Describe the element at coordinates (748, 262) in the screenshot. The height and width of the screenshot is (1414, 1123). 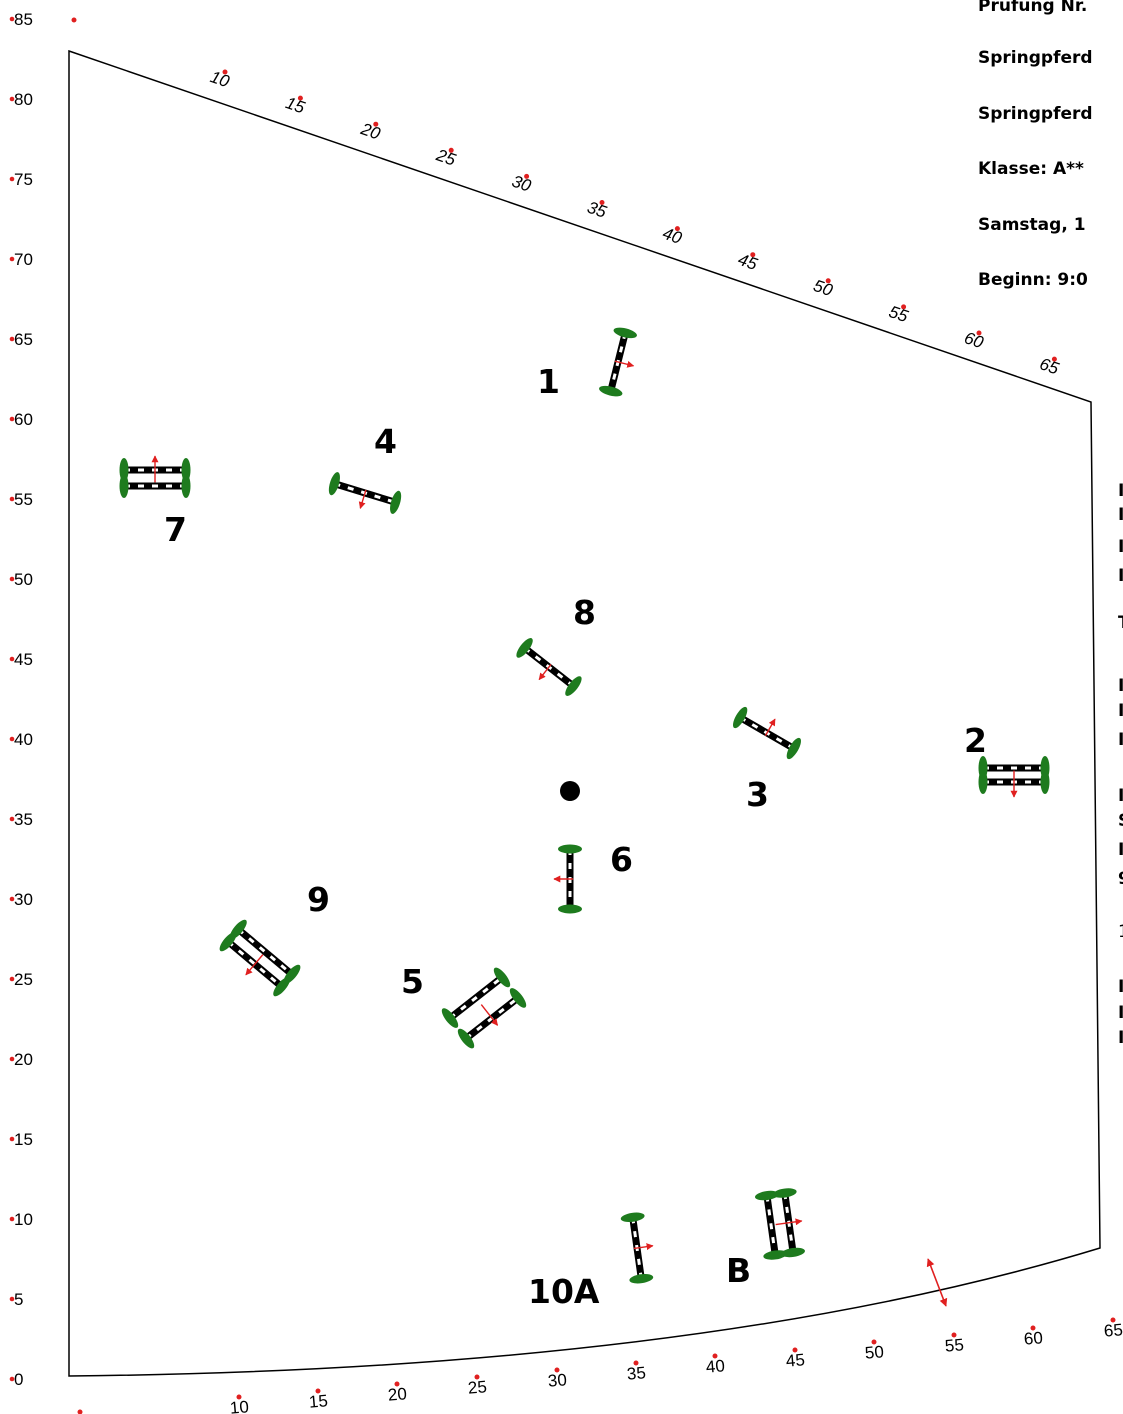
I see `top-edge-label: 45` at that location.